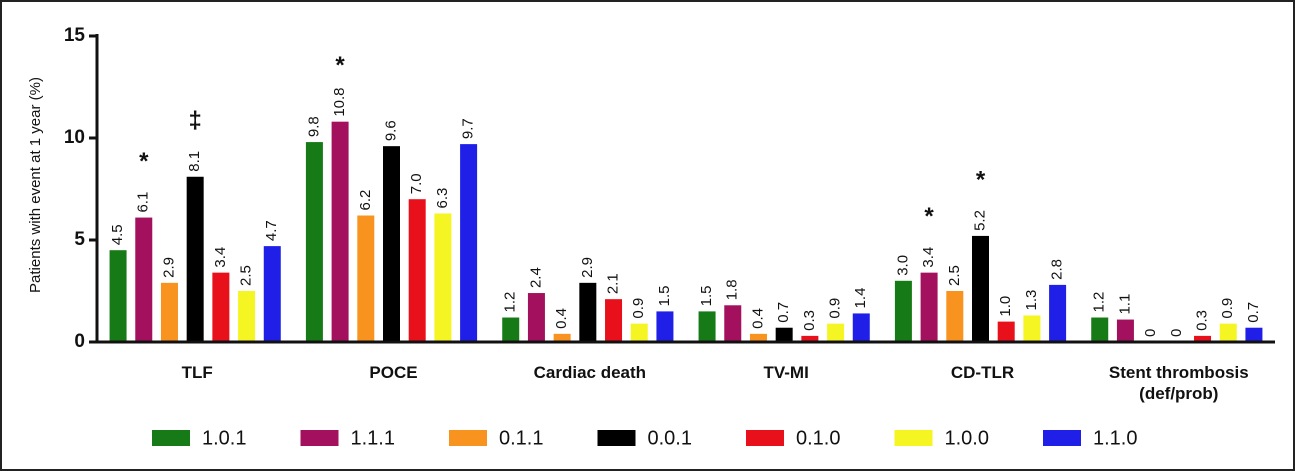  I want to click on value-label: 4.7, so click(271, 230).